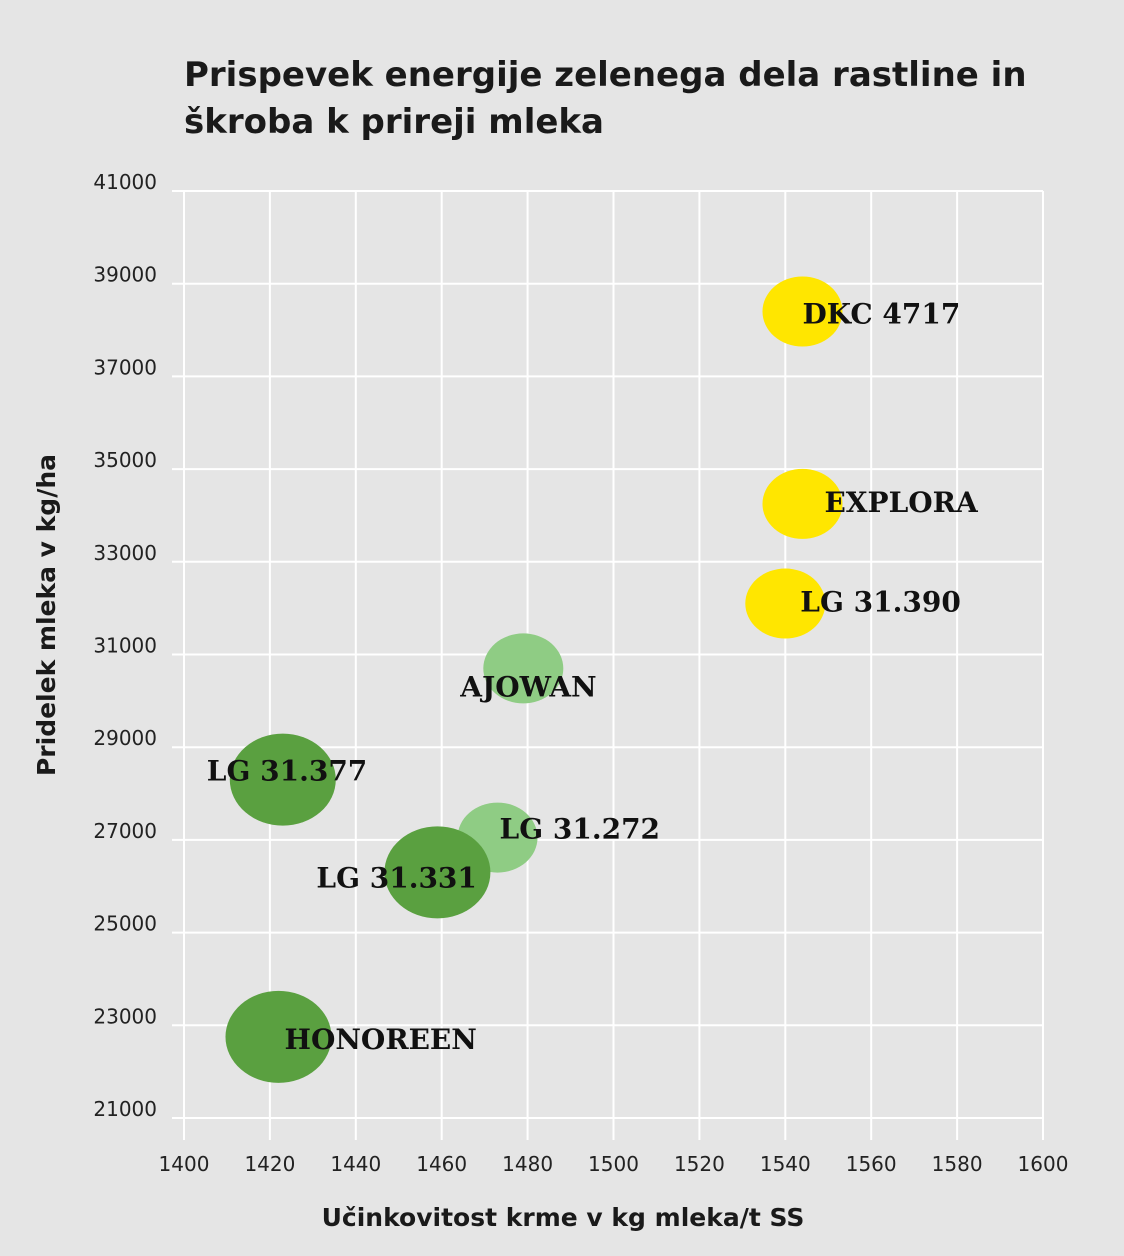 The image size is (1124, 1256). Describe the element at coordinates (957, 1164) in the screenshot. I see `x-tick-label: 1580` at that location.